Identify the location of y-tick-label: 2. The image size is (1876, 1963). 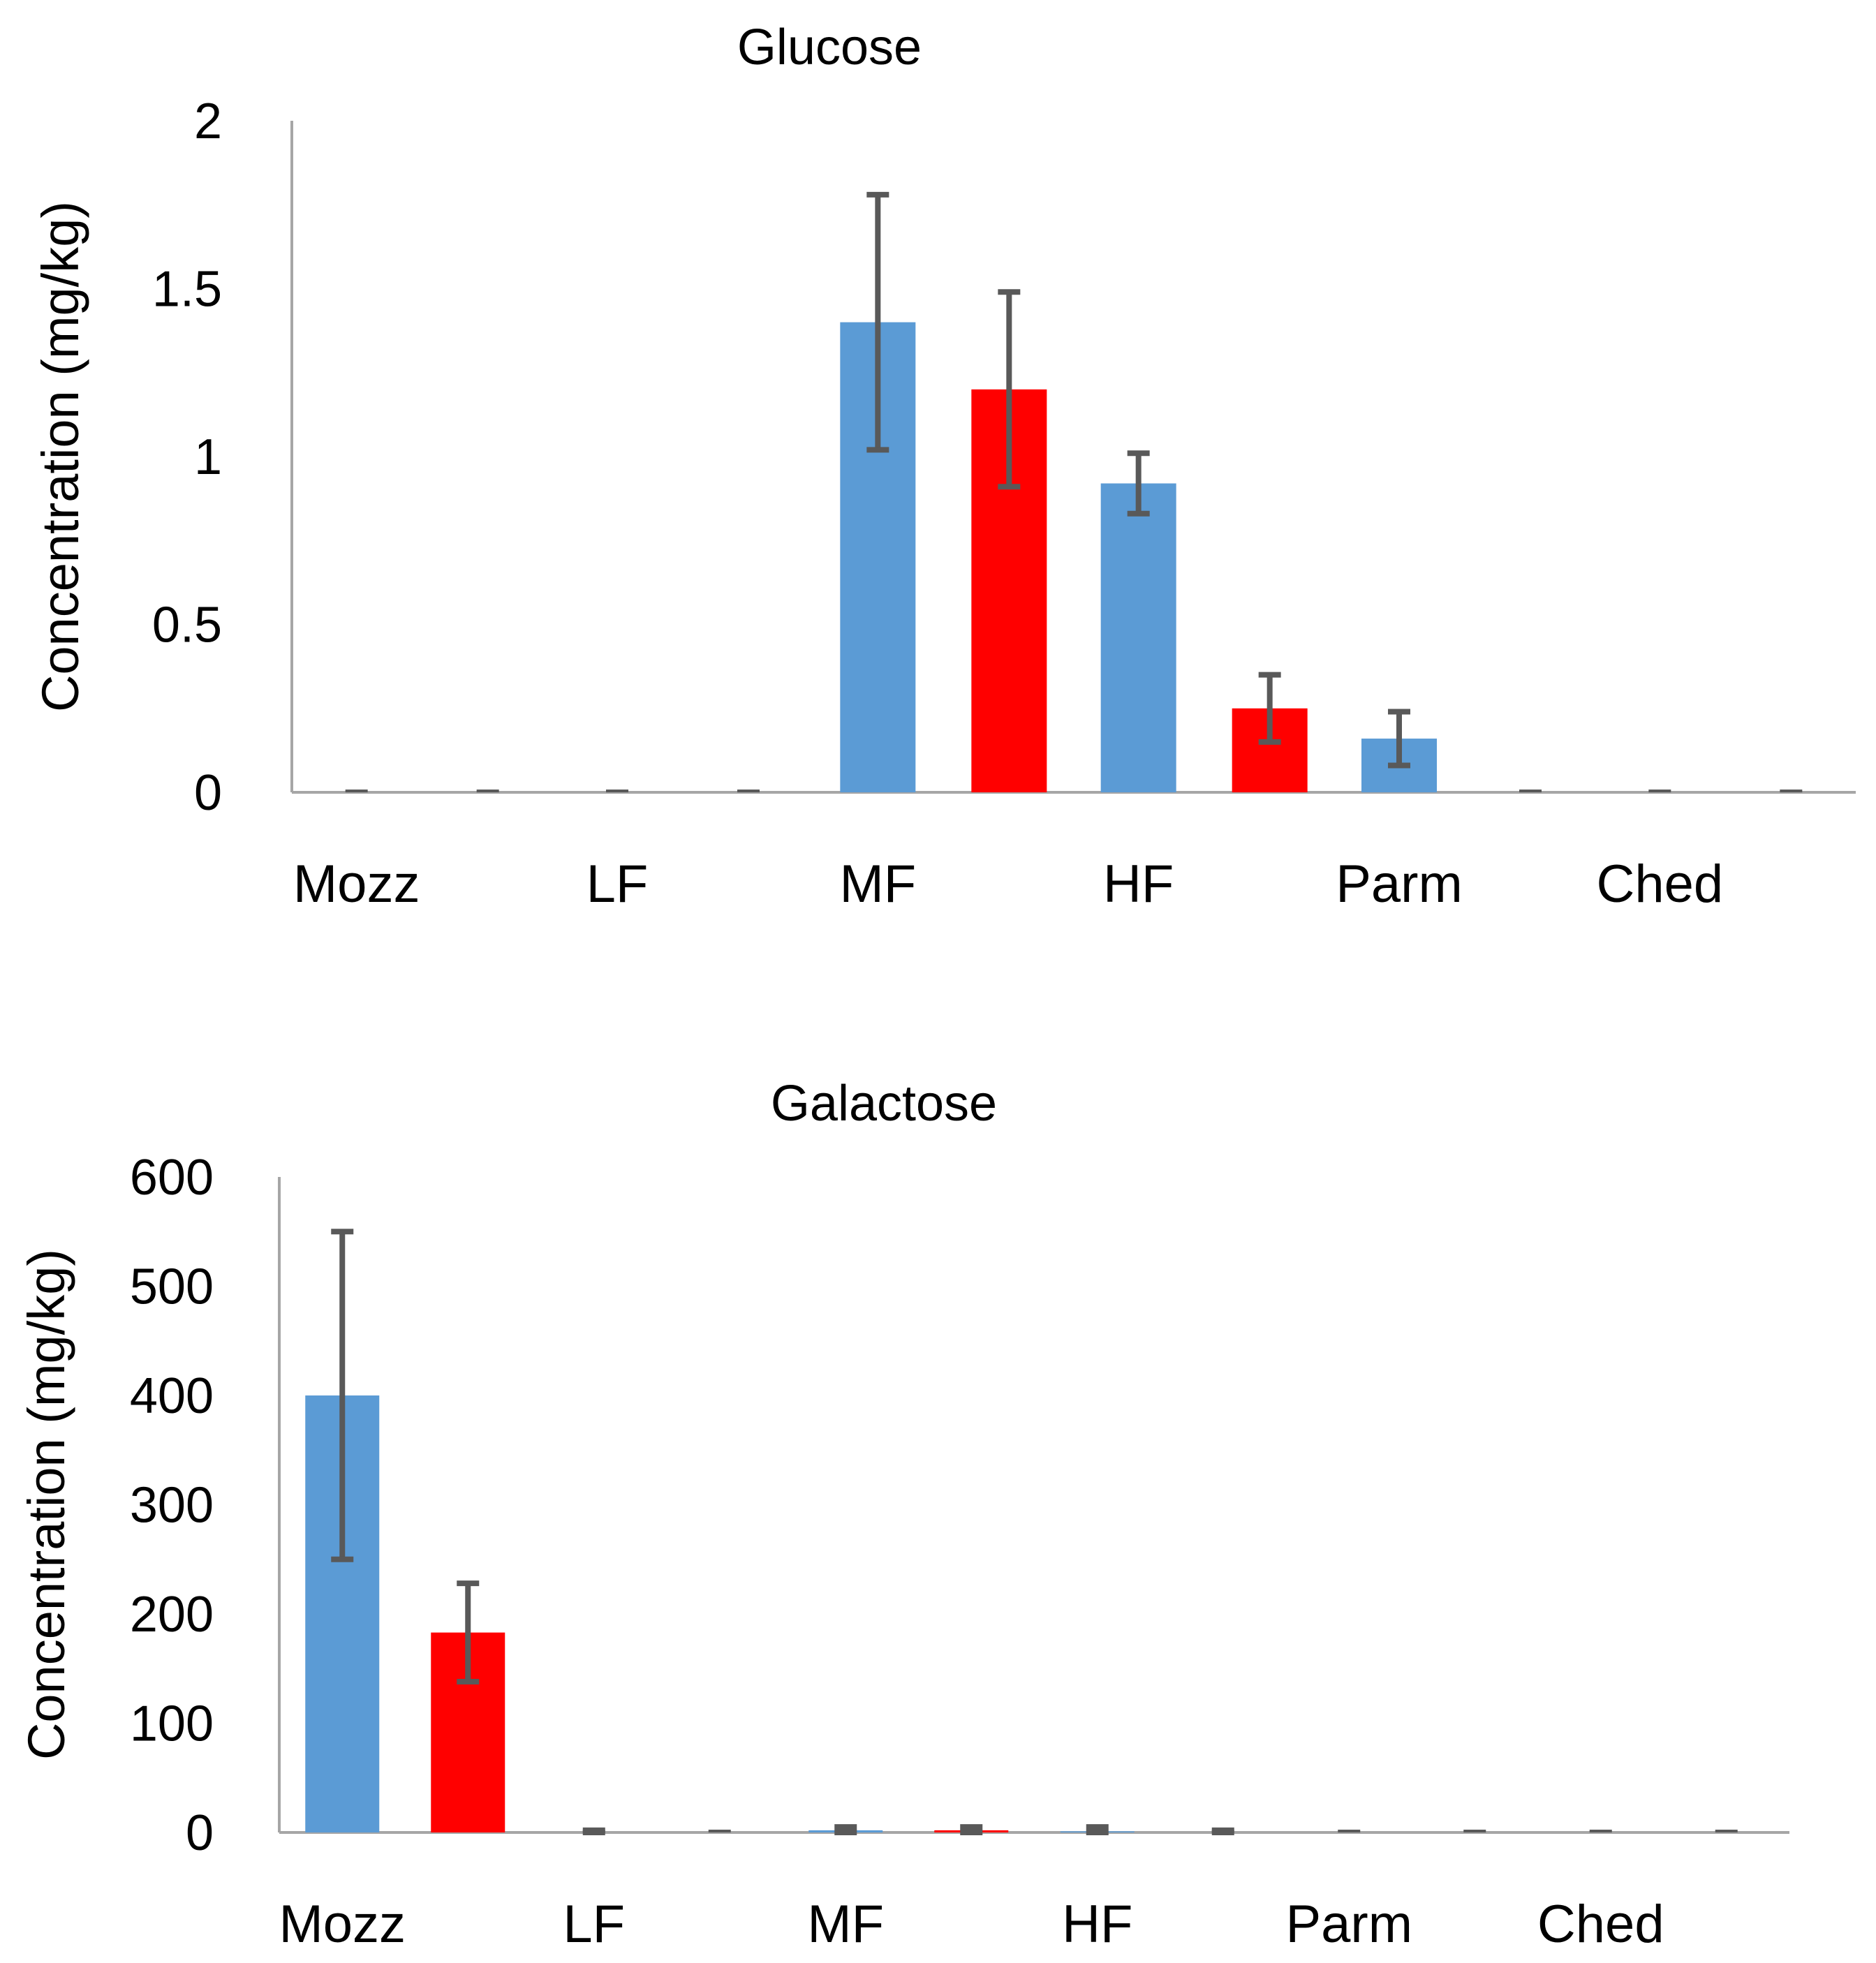
(208, 122).